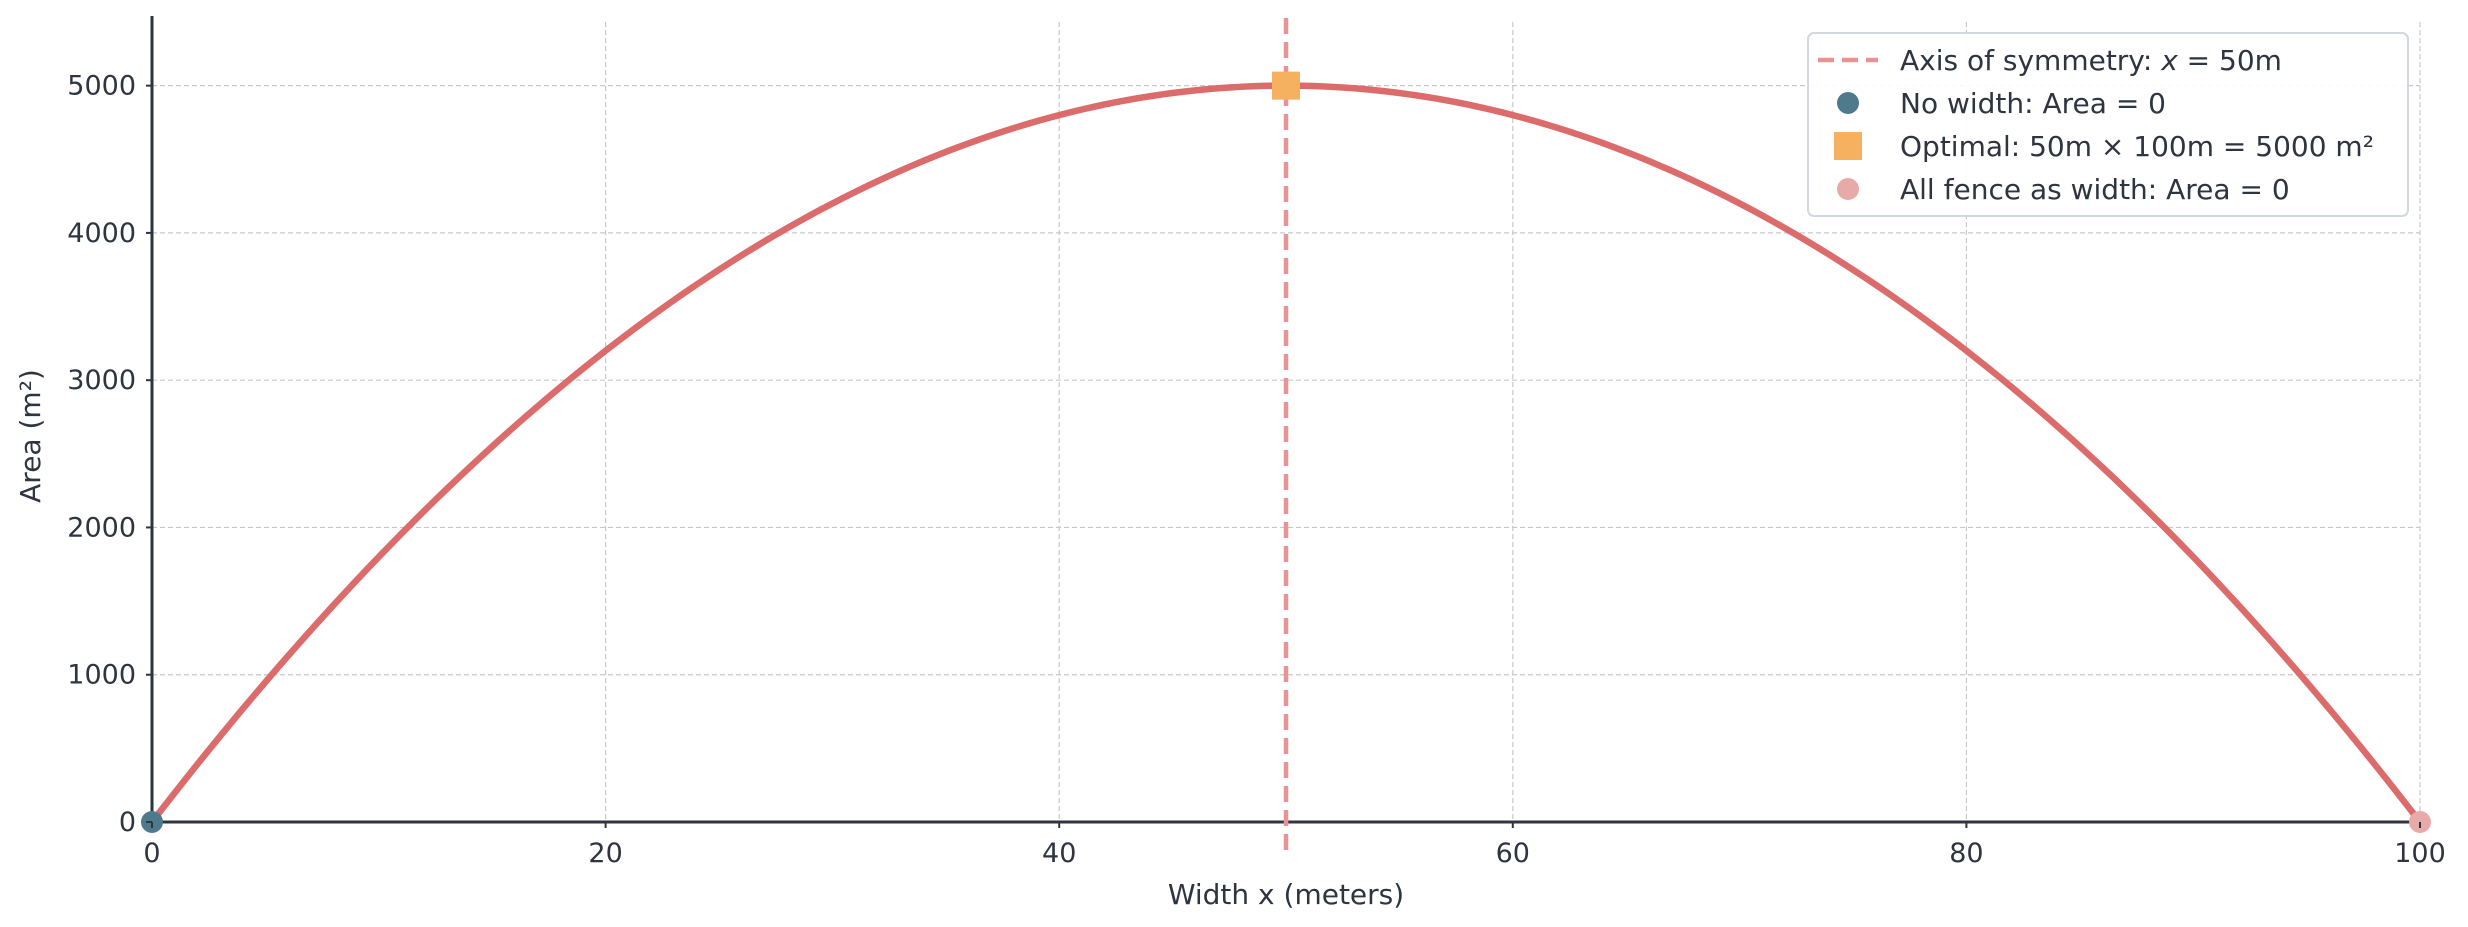 This screenshot has height=927, width=2468. Describe the element at coordinates (101, 233) in the screenshot. I see `y-tick-label: 4000` at that location.